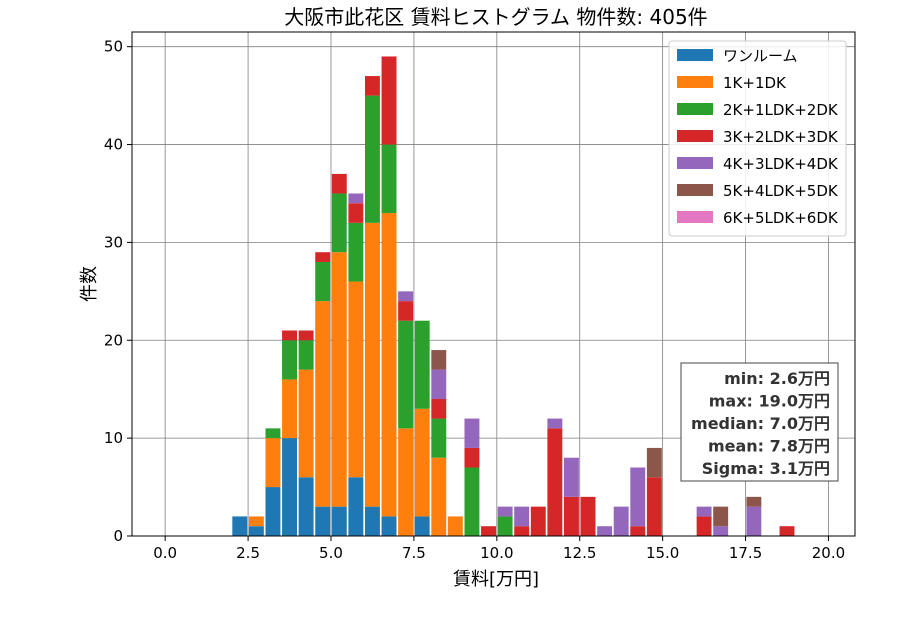 The width and height of the screenshot is (900, 630). Describe the element at coordinates (781, 218) in the screenshot. I see `legend-label: 6K+5LDK+6DK` at that location.